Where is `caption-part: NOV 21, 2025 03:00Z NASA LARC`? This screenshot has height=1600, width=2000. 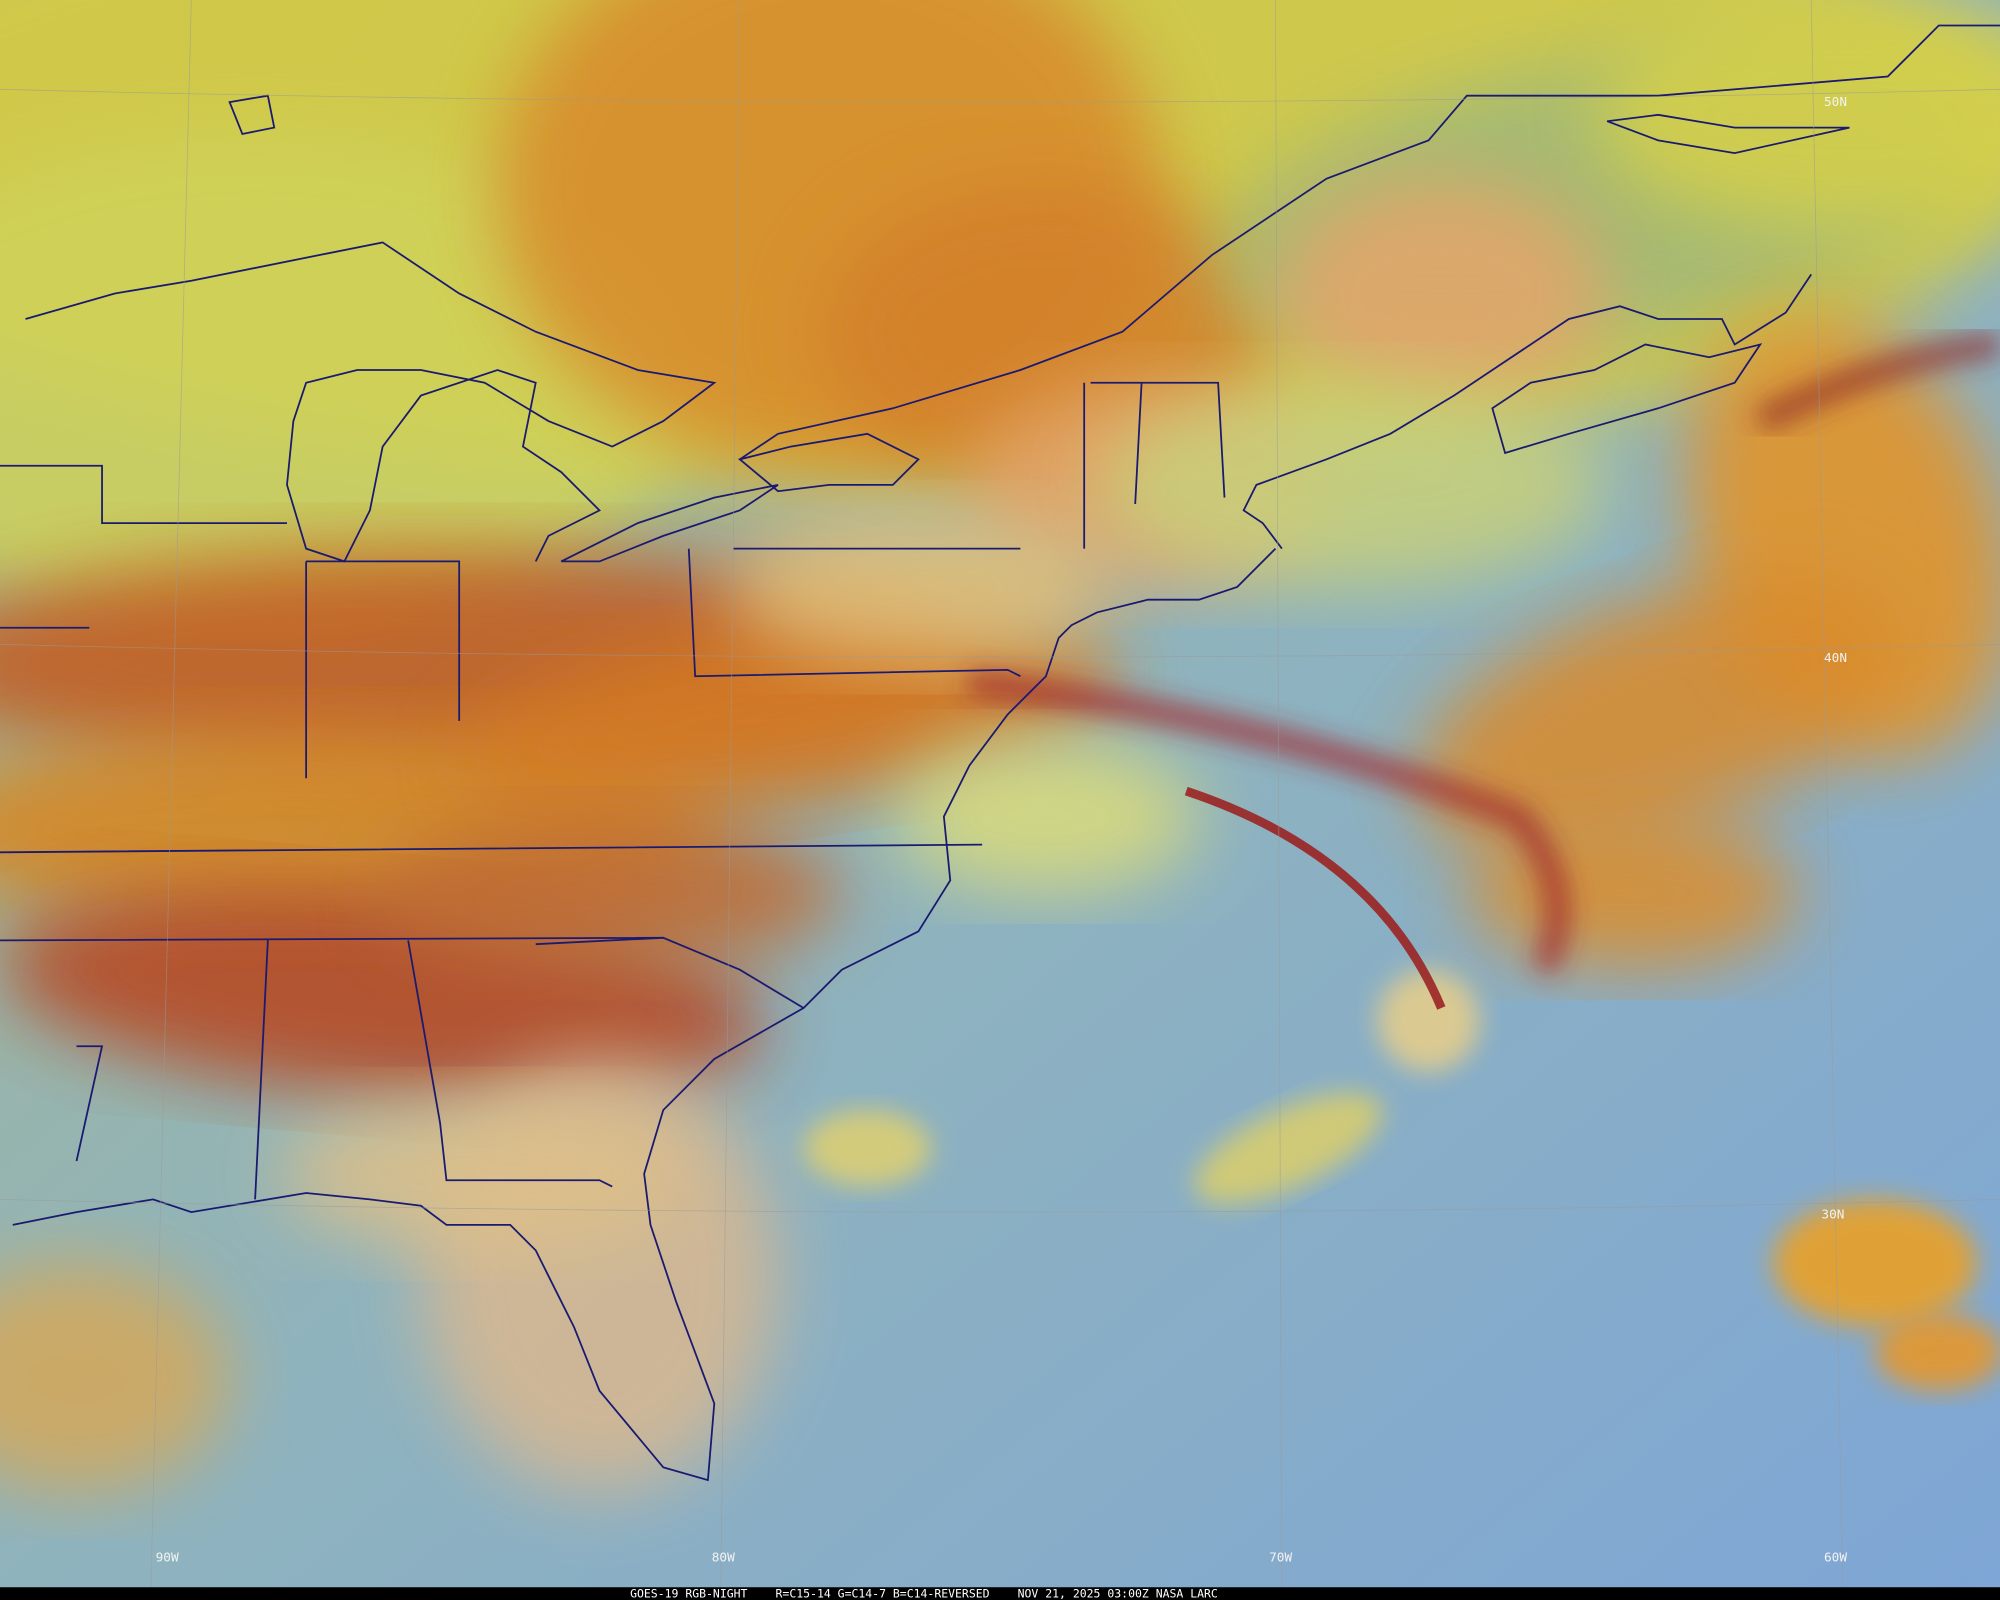 caption-part: NOV 21, 2025 03:00Z NASA LARC is located at coordinates (1118, 1593).